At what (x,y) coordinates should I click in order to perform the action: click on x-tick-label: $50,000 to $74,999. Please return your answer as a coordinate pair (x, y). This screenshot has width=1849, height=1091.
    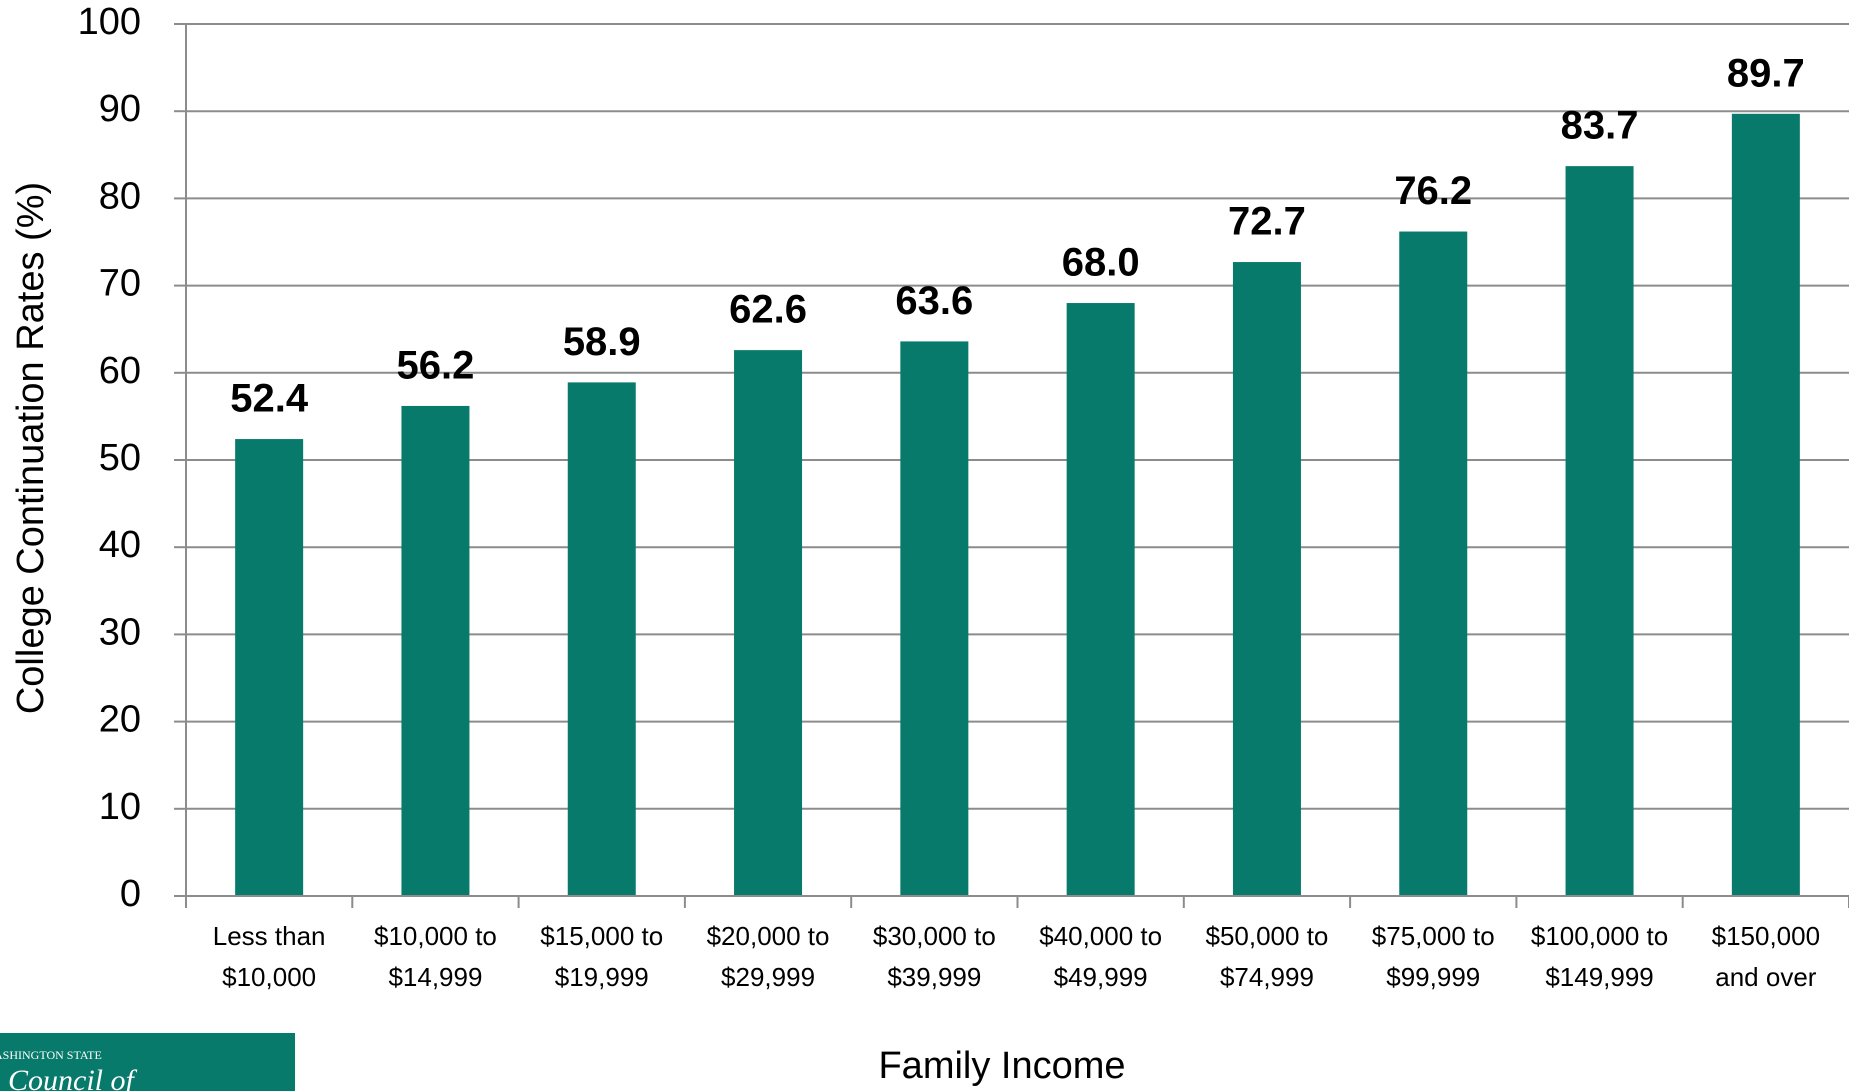
    Looking at the image, I should click on (1267, 956).